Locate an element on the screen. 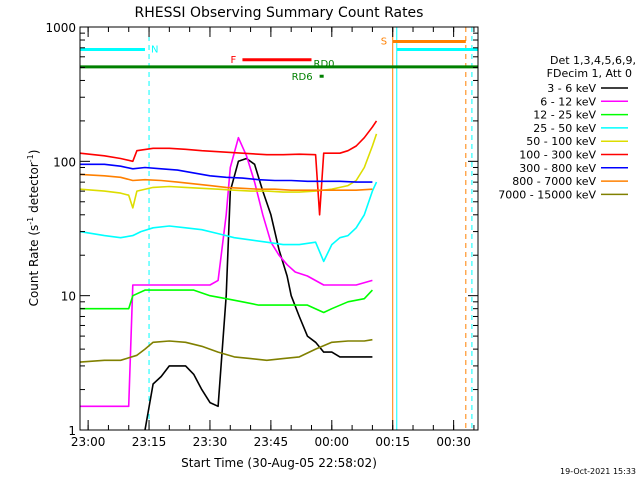 The height and width of the screenshot is (480, 640). y-tick-label: 100 is located at coordinates (64, 162).